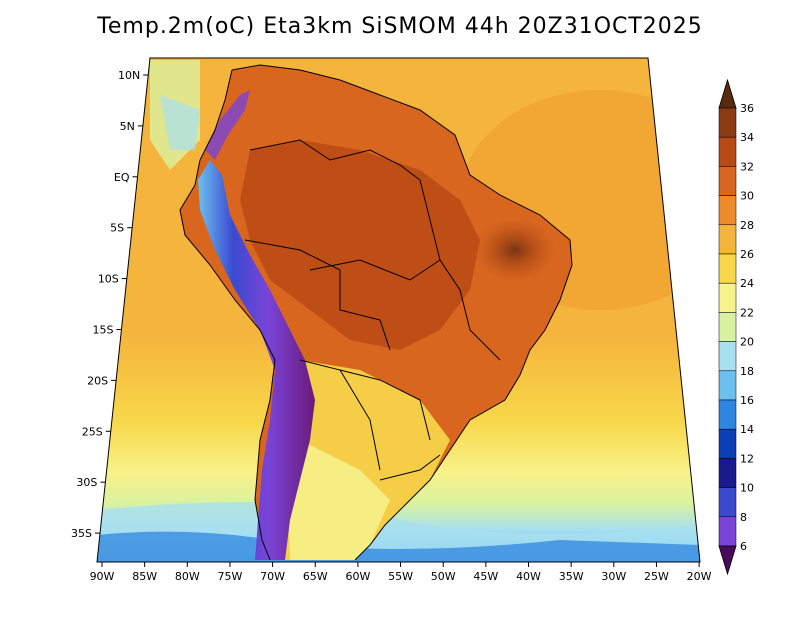 The height and width of the screenshot is (618, 800). What do you see at coordinates (127, 126) in the screenshot?
I see `lat-tick-label: 5N` at bounding box center [127, 126].